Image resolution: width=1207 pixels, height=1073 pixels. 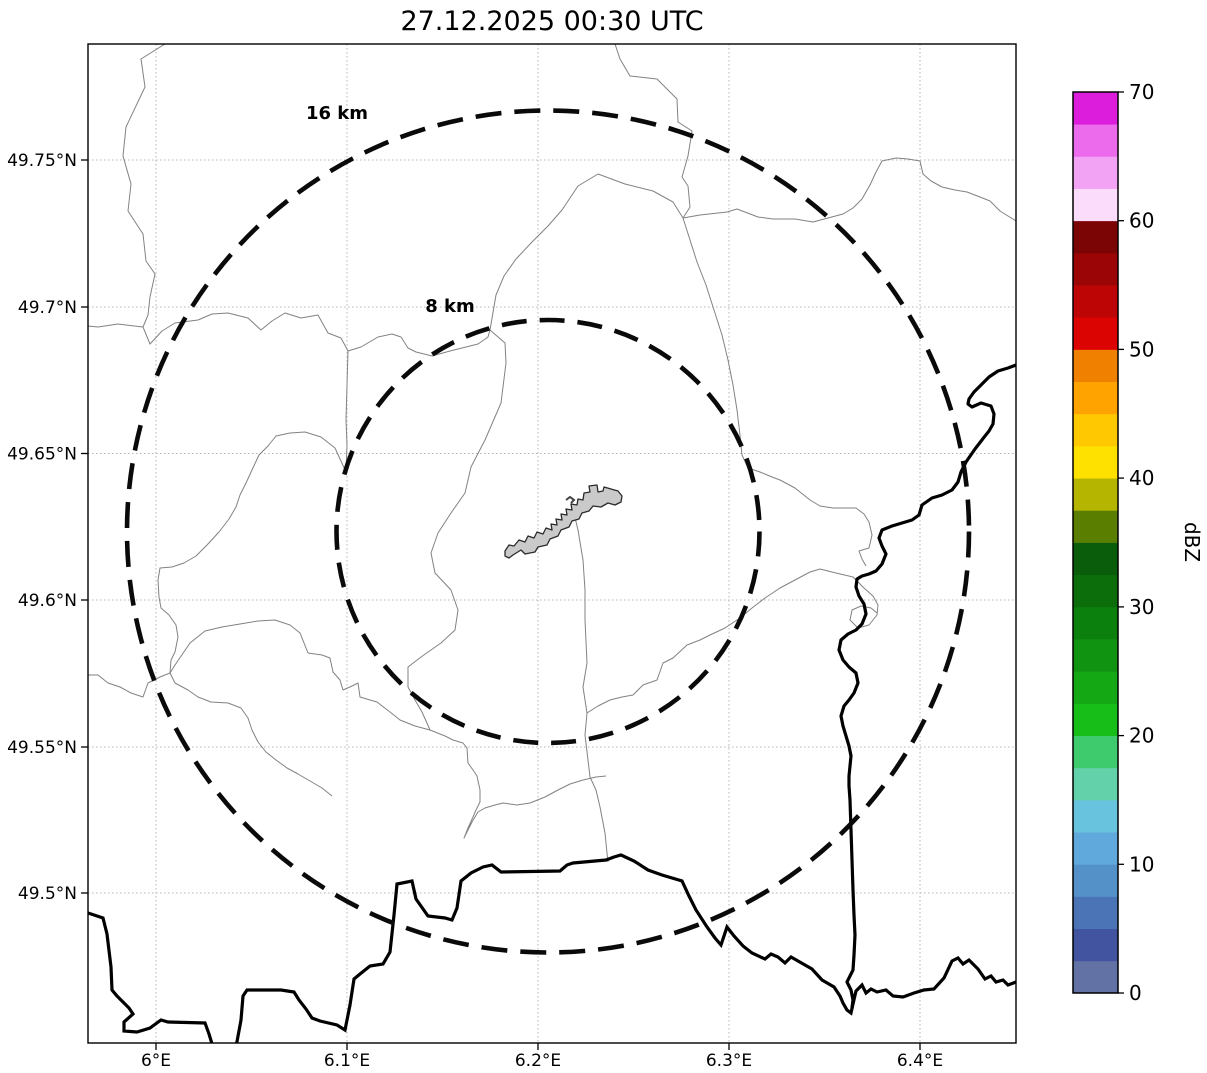 What do you see at coordinates (1141, 478) in the screenshot?
I see `cbar-tick-label: 40` at bounding box center [1141, 478].